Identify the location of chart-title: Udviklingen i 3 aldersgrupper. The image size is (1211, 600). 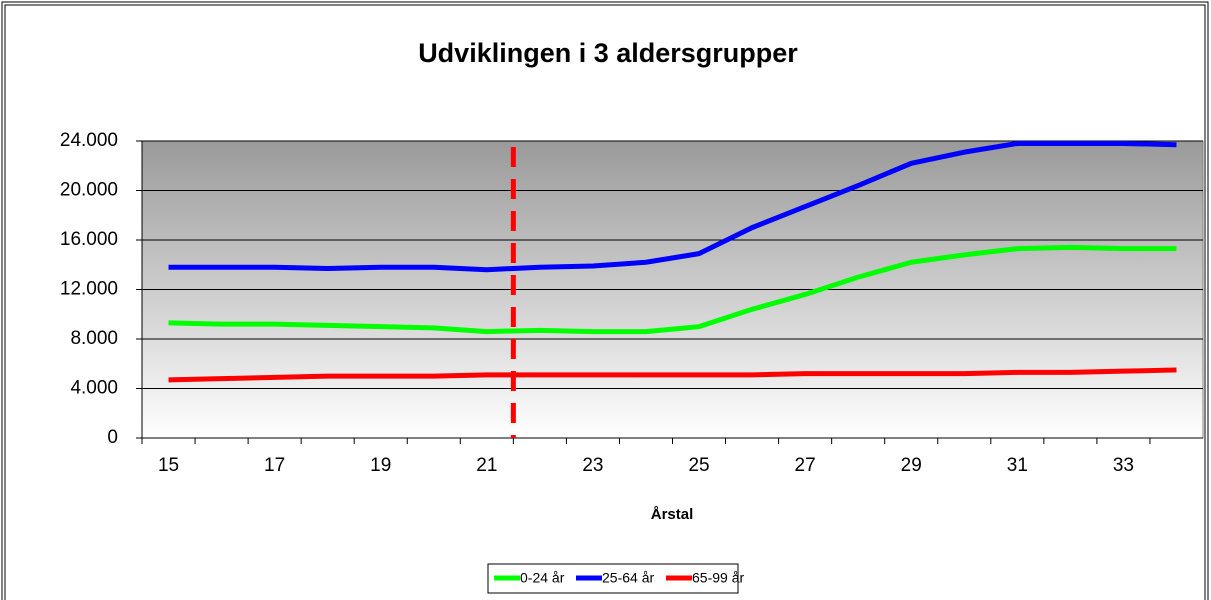
(608, 53).